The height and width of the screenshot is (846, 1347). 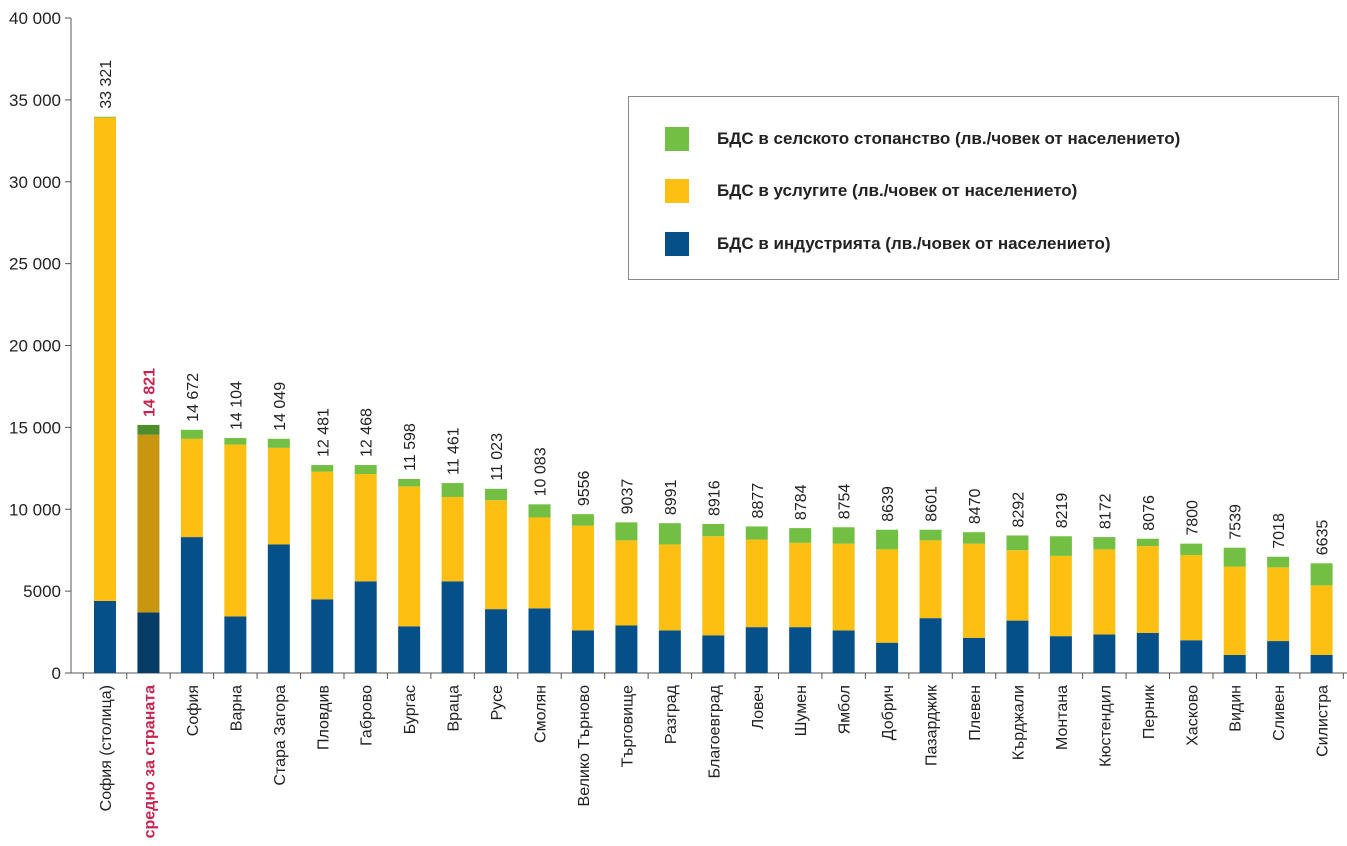 What do you see at coordinates (1149, 711) in the screenshot?
I see `category-label: Перник` at bounding box center [1149, 711].